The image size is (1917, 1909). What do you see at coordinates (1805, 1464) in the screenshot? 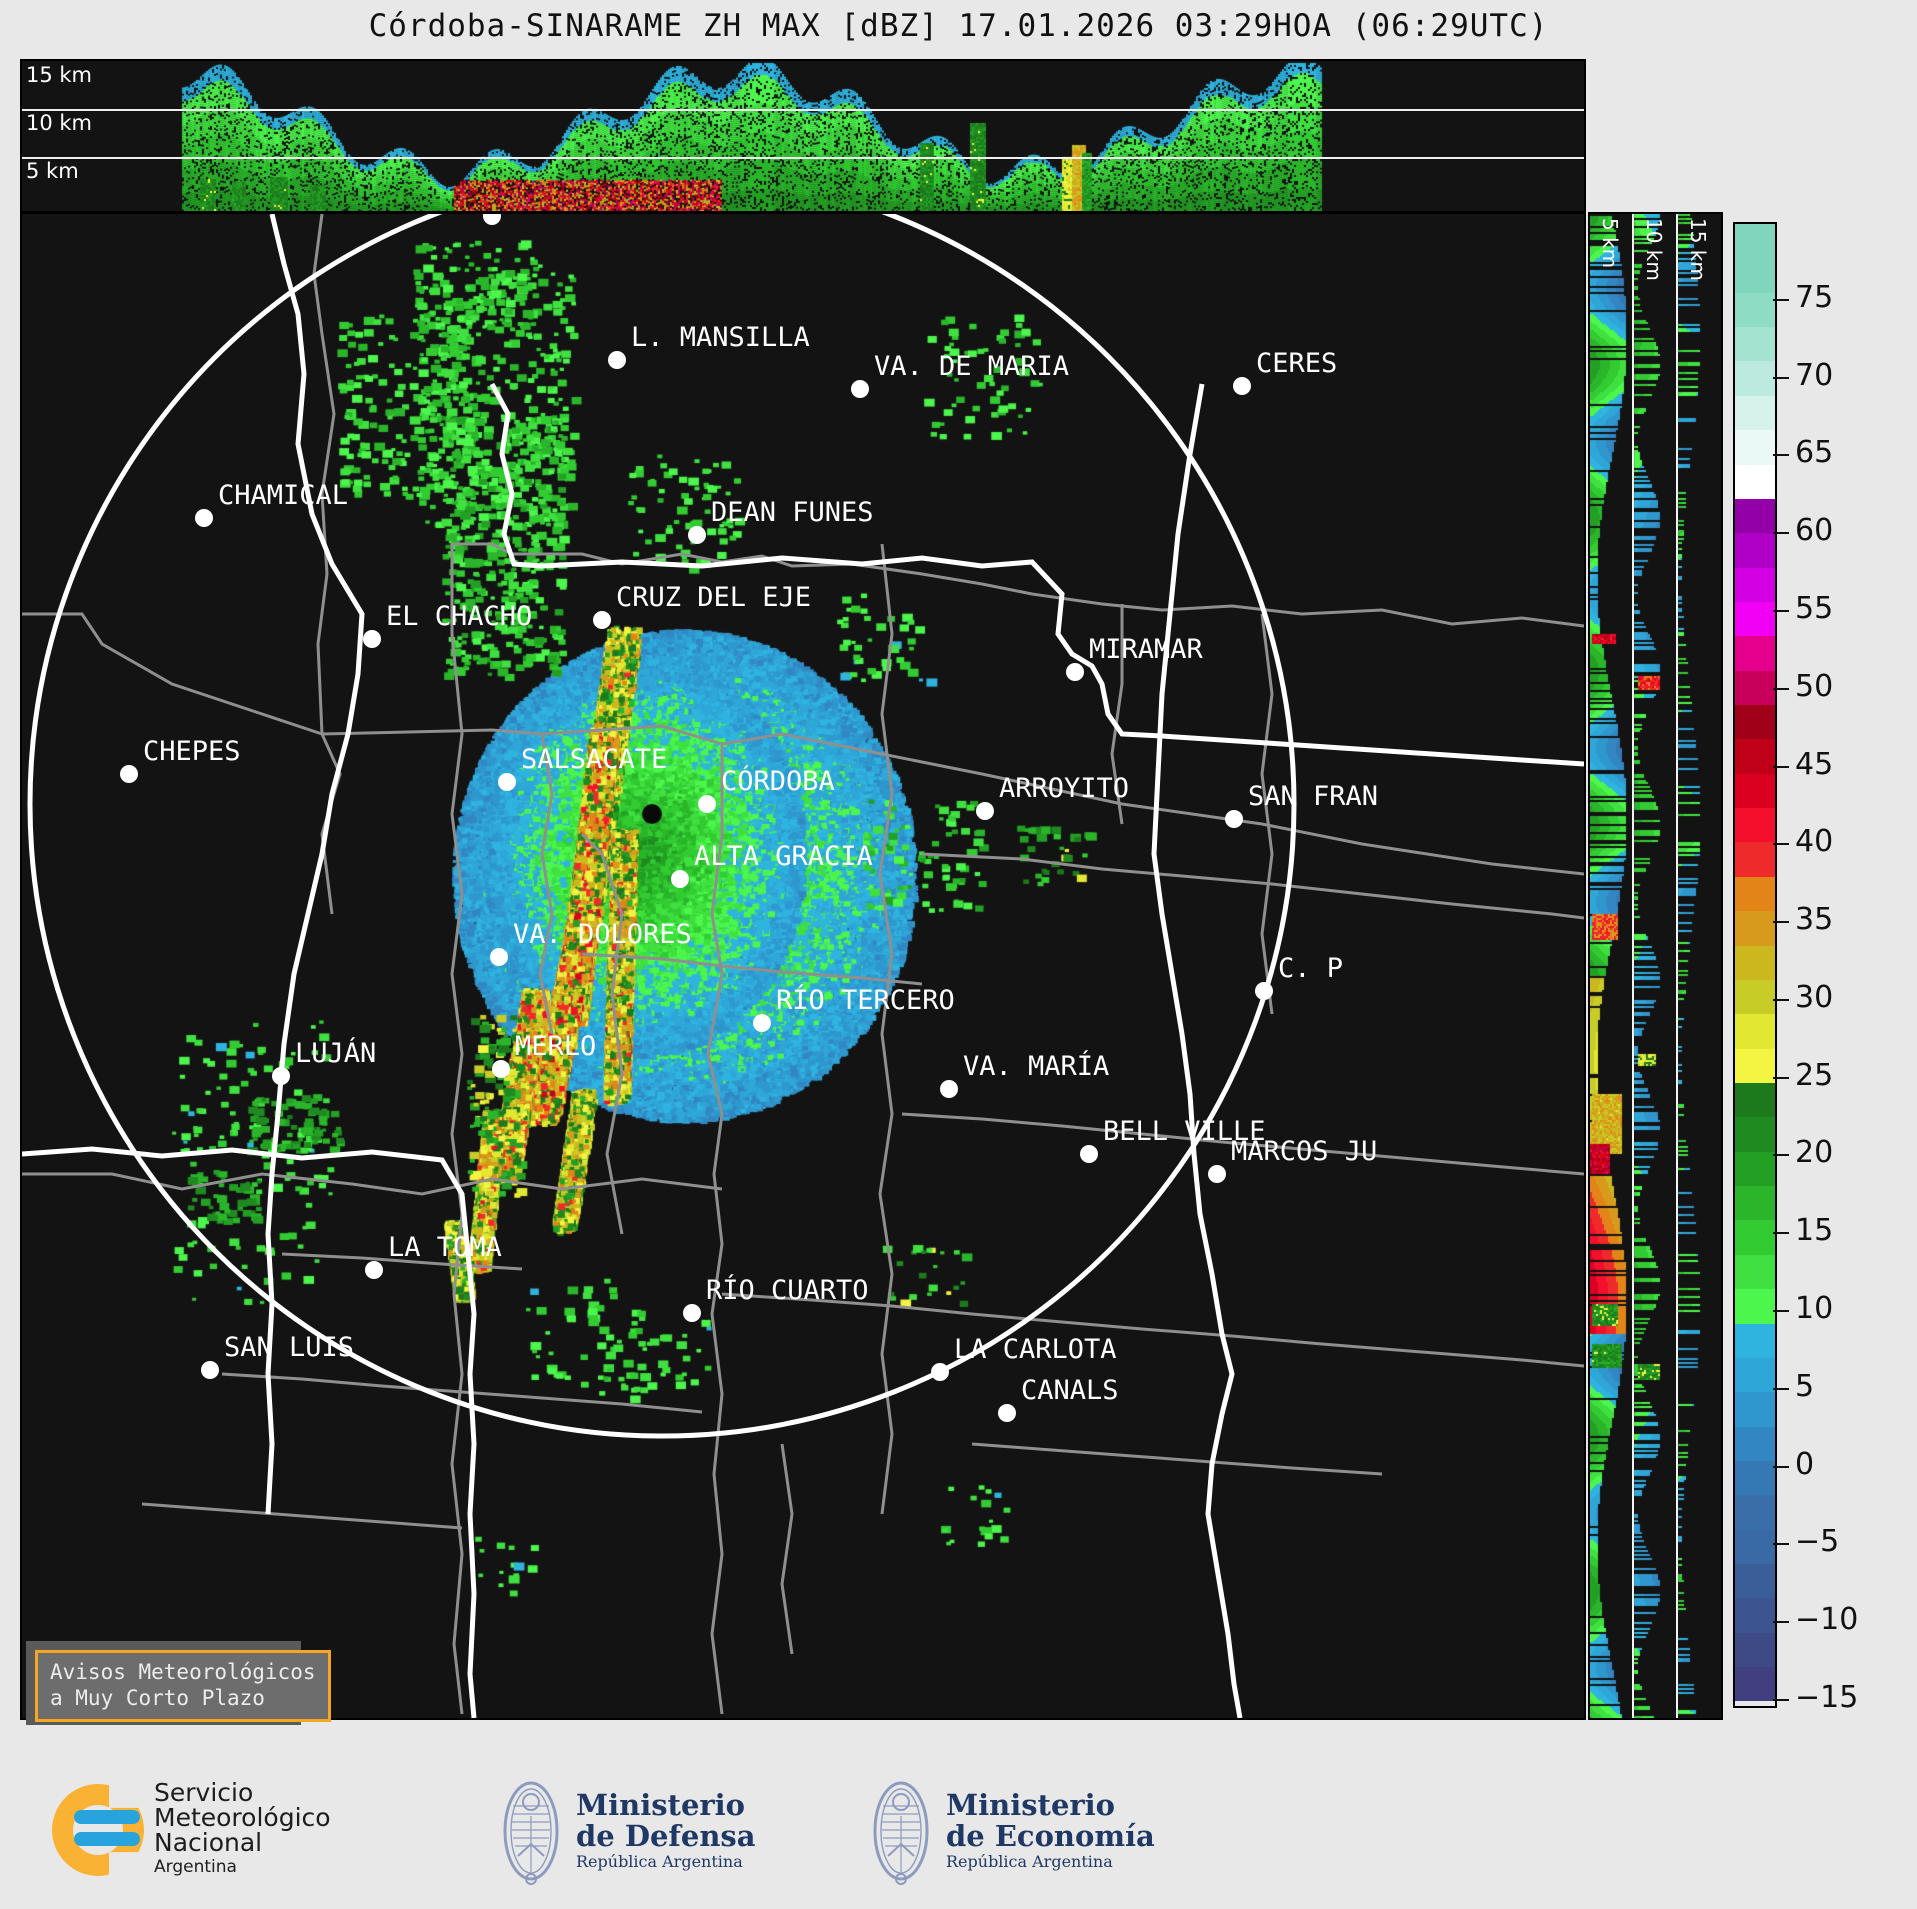
I see `colorbar-tick-label: 0` at bounding box center [1805, 1464].